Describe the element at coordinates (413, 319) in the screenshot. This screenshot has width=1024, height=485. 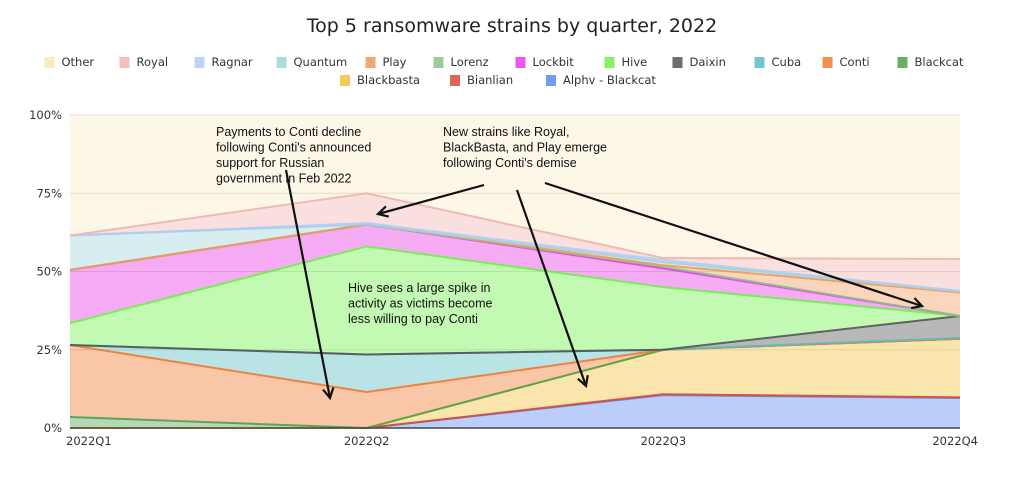
I see `annotation-text: less willing to pay Conti` at that location.